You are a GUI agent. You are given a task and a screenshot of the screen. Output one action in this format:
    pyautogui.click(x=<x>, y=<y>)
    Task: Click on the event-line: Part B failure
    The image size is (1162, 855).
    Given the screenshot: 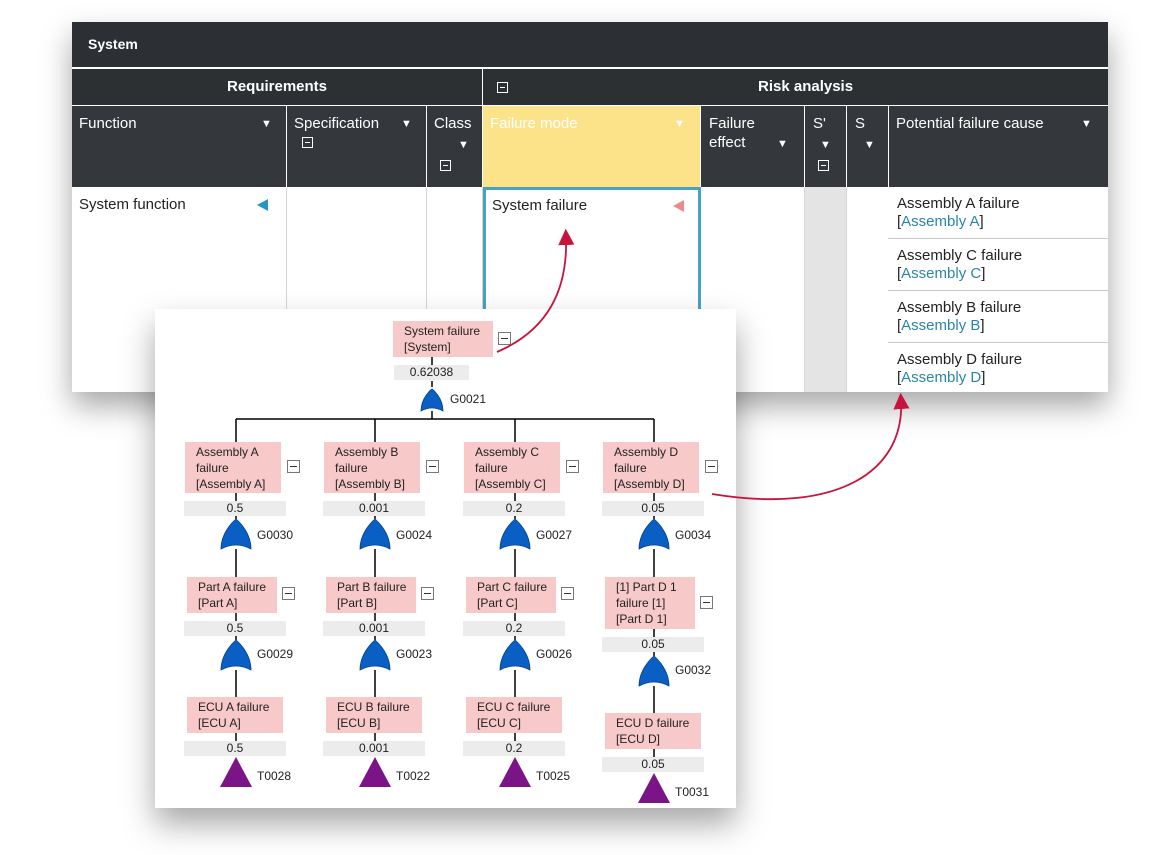 What is the action you would take?
    pyautogui.click(x=372, y=587)
    